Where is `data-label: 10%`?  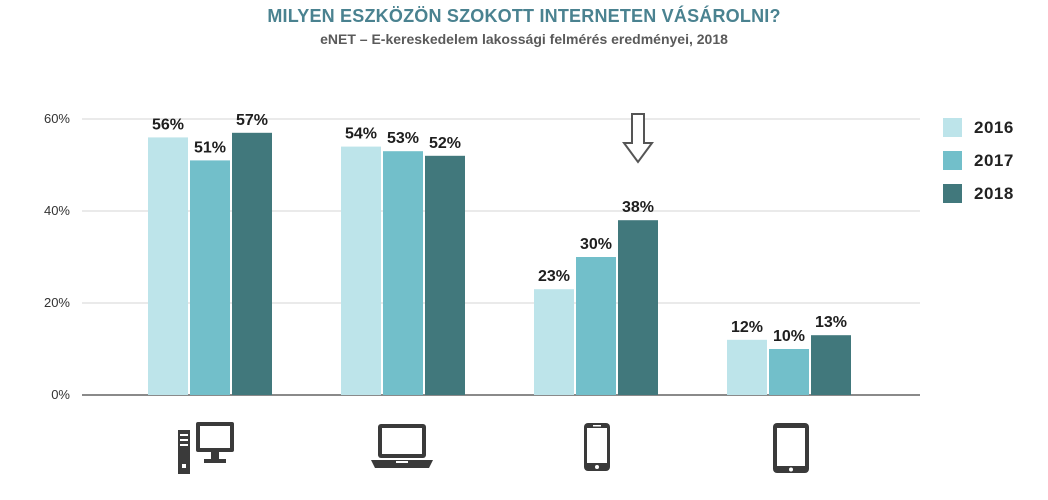 data-label: 10% is located at coordinates (789, 336).